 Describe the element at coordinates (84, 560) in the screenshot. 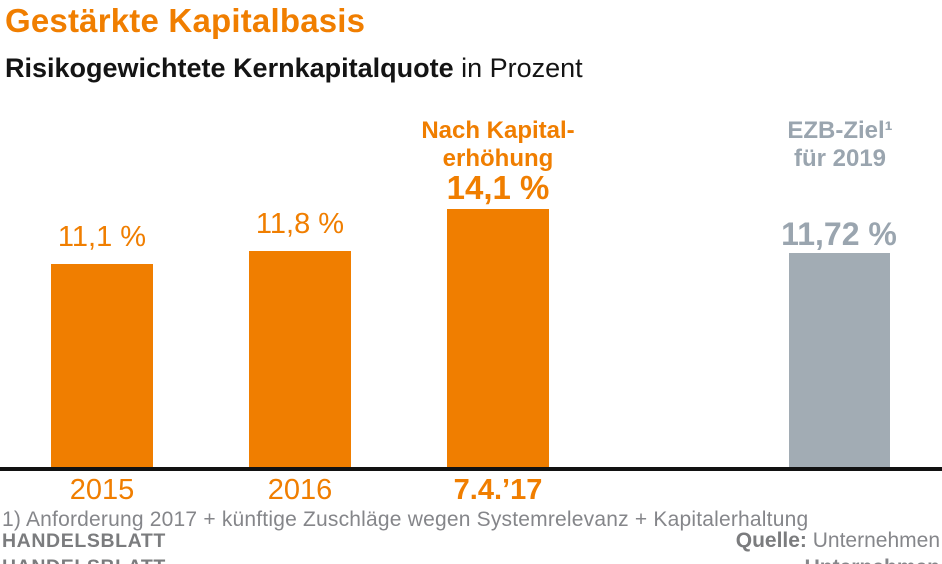

I see `cropped-brand-text: HANDELSBLATT` at that location.